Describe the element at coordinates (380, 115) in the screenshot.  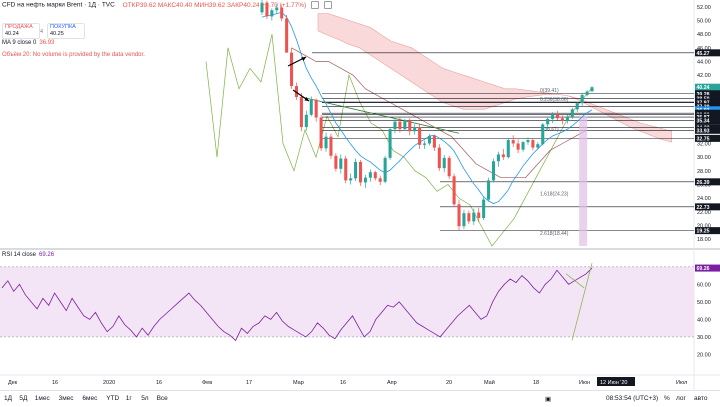
I see `trend-line` at that location.